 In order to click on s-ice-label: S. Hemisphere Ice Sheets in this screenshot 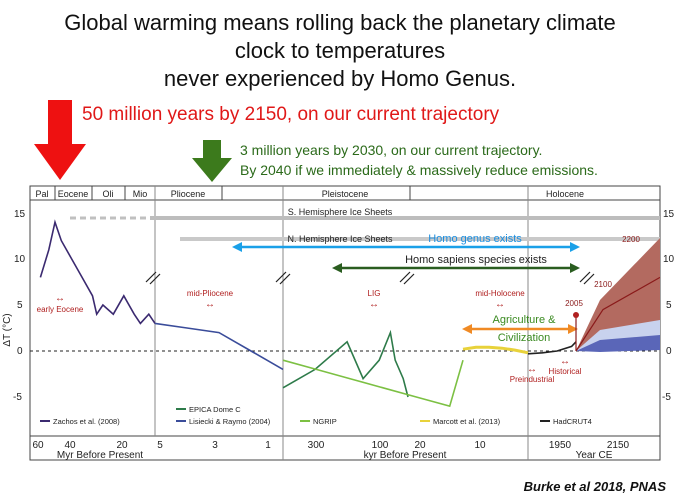, I will do `click(340, 212)`.